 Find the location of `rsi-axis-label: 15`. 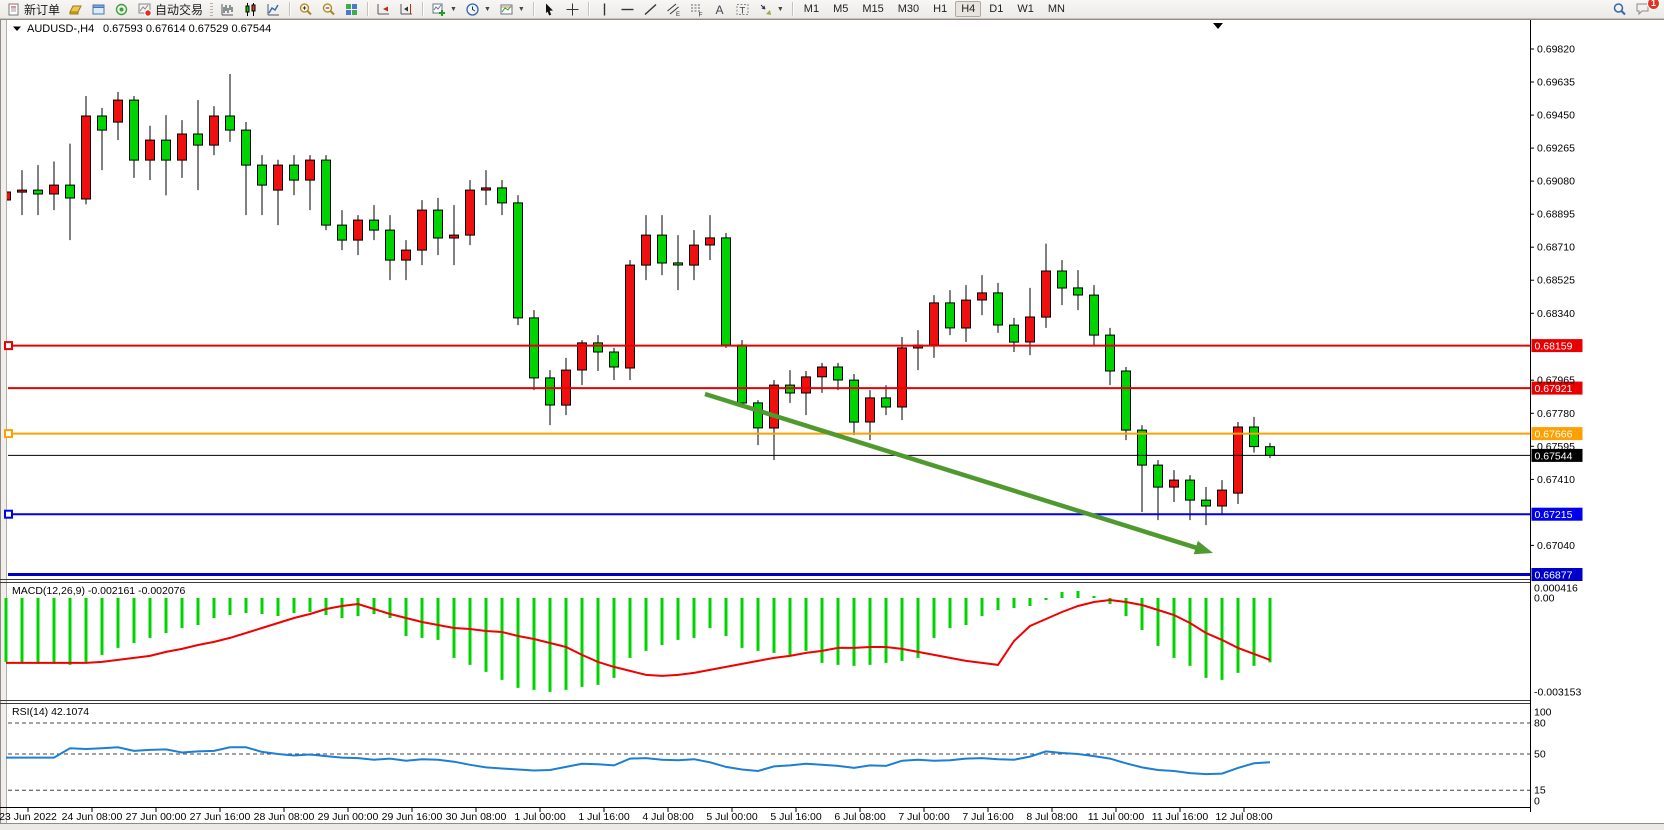

rsi-axis-label: 15 is located at coordinates (1540, 791).